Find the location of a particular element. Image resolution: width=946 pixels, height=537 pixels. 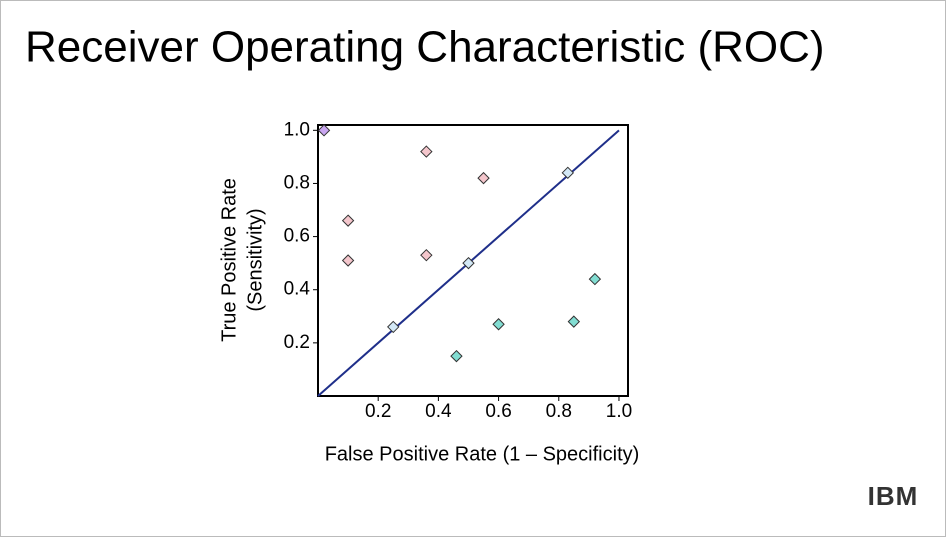

y-tick-label: 0.2 is located at coordinates (297, 342).